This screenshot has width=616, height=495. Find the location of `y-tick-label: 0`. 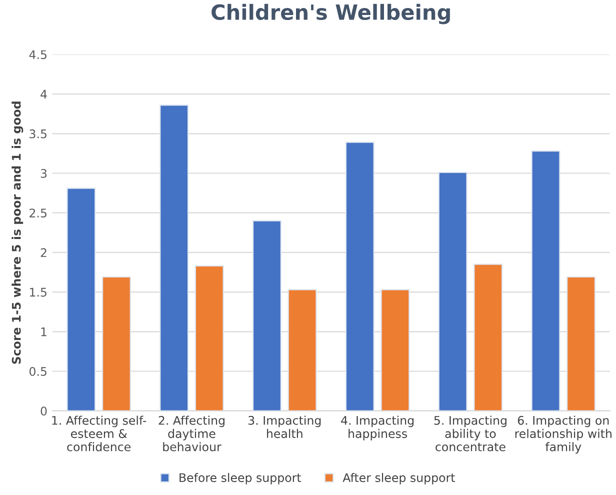

y-tick-label: 0 is located at coordinates (43, 411).